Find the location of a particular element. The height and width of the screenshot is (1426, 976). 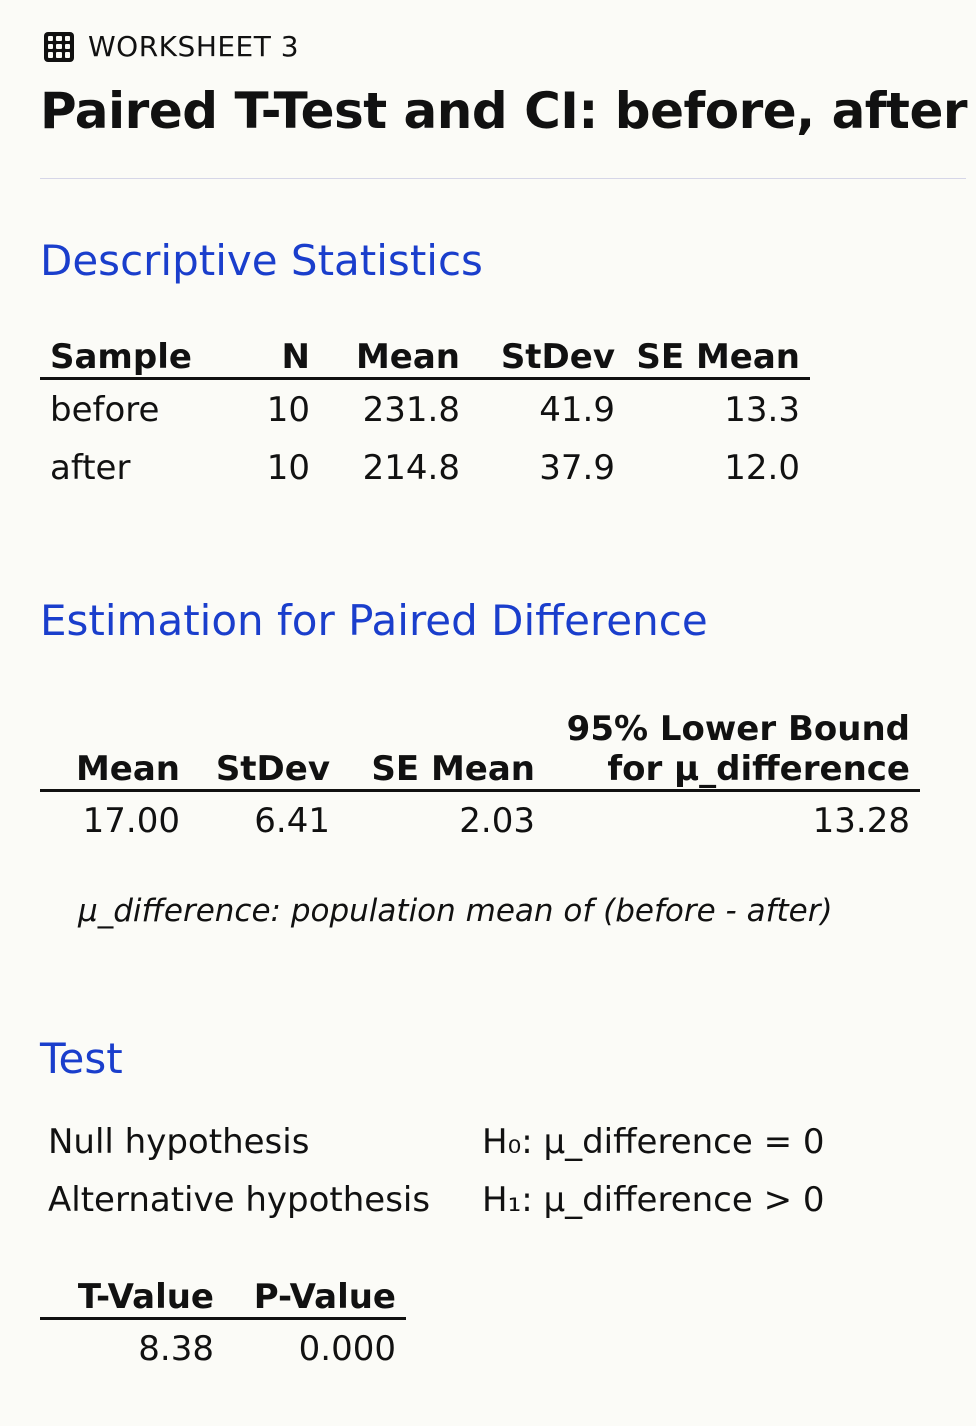

cell: 13.3 is located at coordinates (762, 409).